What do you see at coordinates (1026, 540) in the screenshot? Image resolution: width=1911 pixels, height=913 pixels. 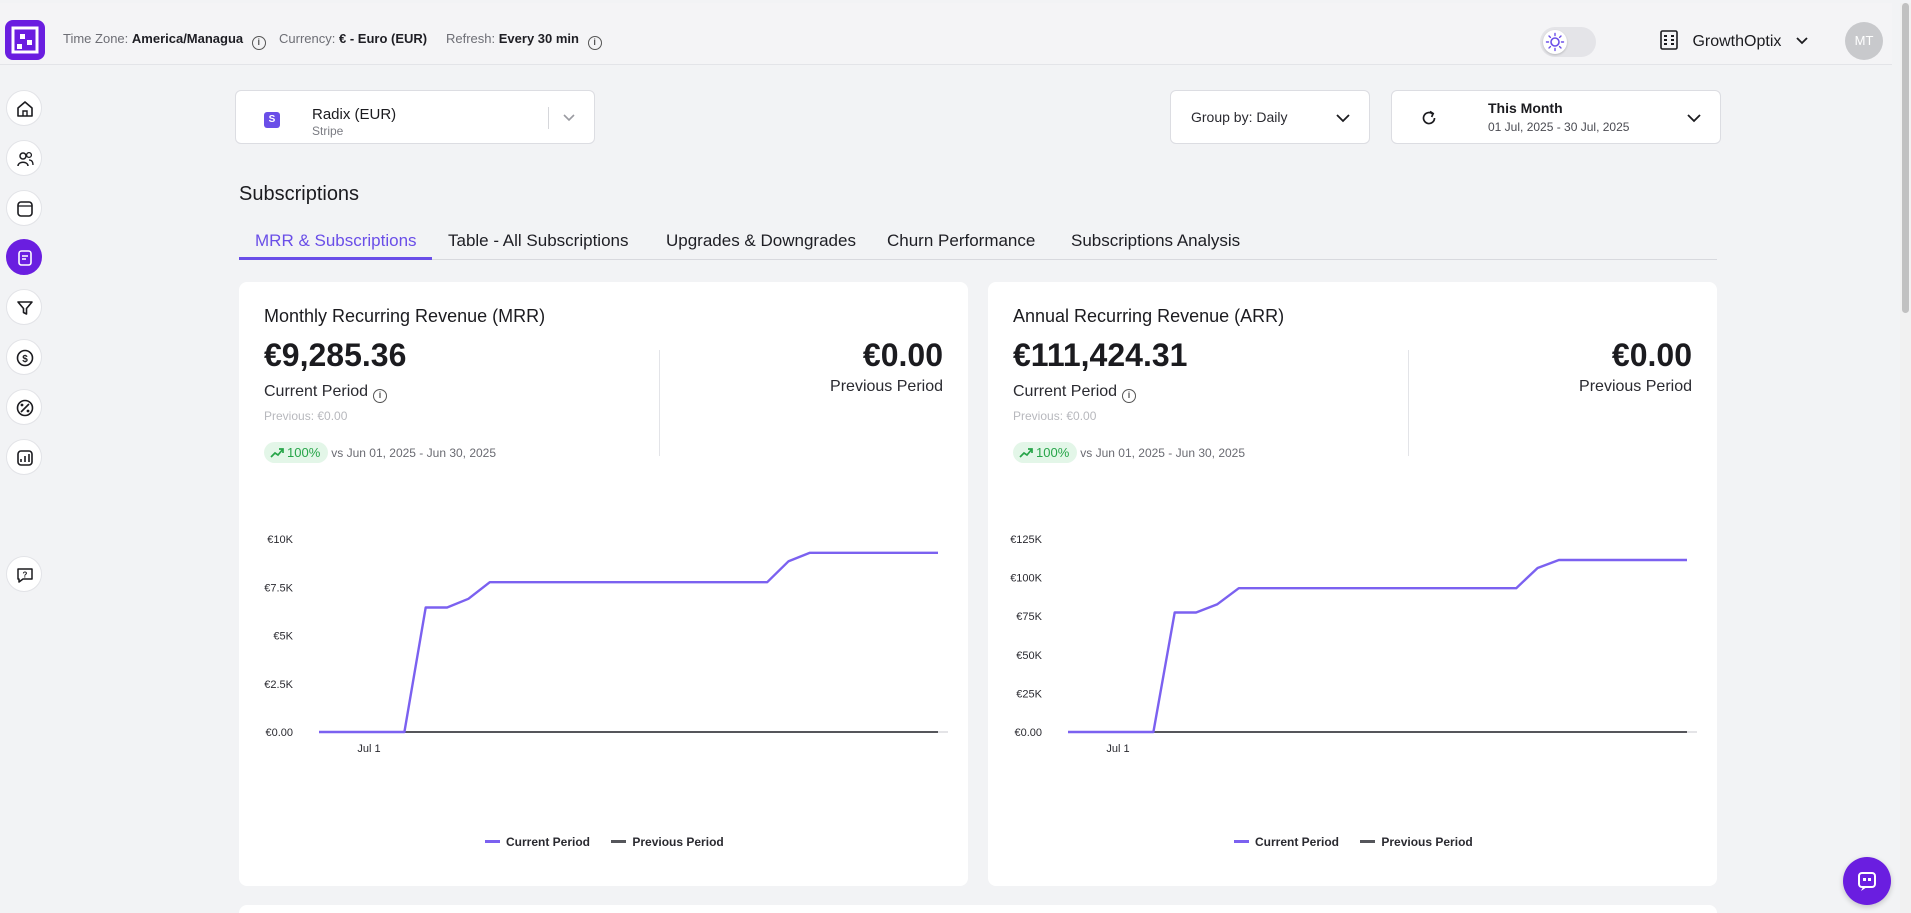 I see `y-tick-label: €125K` at bounding box center [1026, 540].